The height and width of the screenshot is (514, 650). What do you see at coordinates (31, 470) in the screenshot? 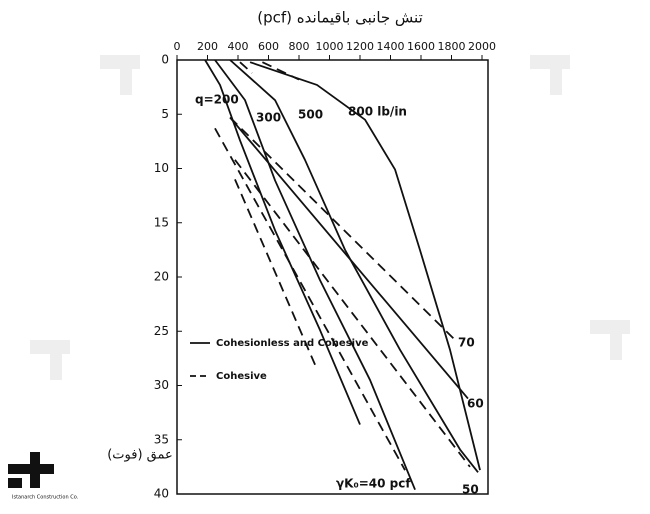
I see `logo` at bounding box center [31, 470].